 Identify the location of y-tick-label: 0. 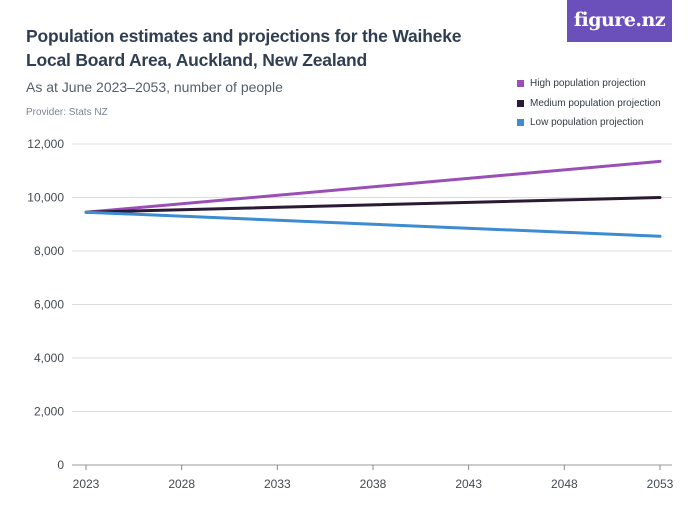
(60, 465).